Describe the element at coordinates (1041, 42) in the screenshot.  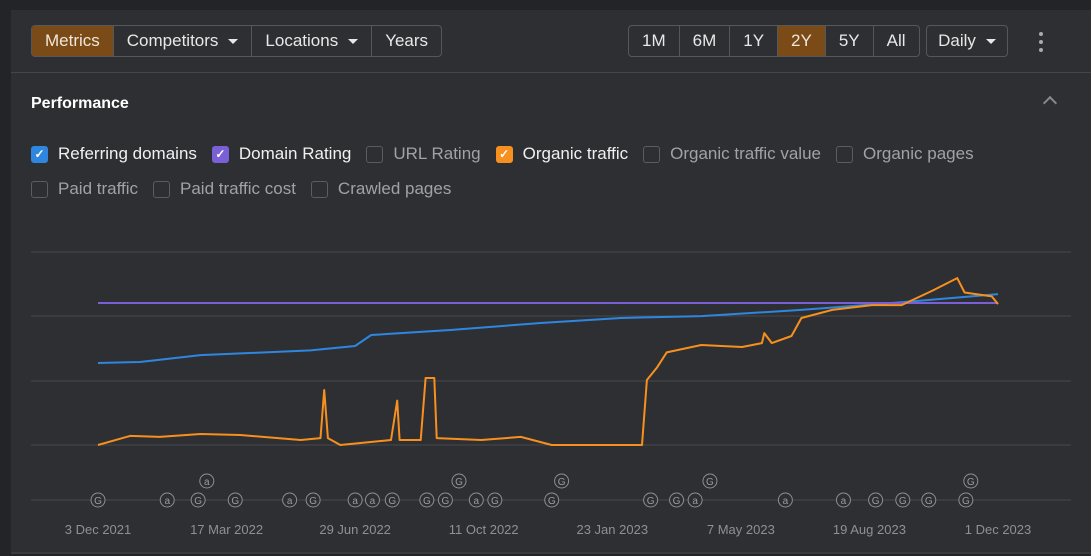
I see `kebab-icon` at that location.